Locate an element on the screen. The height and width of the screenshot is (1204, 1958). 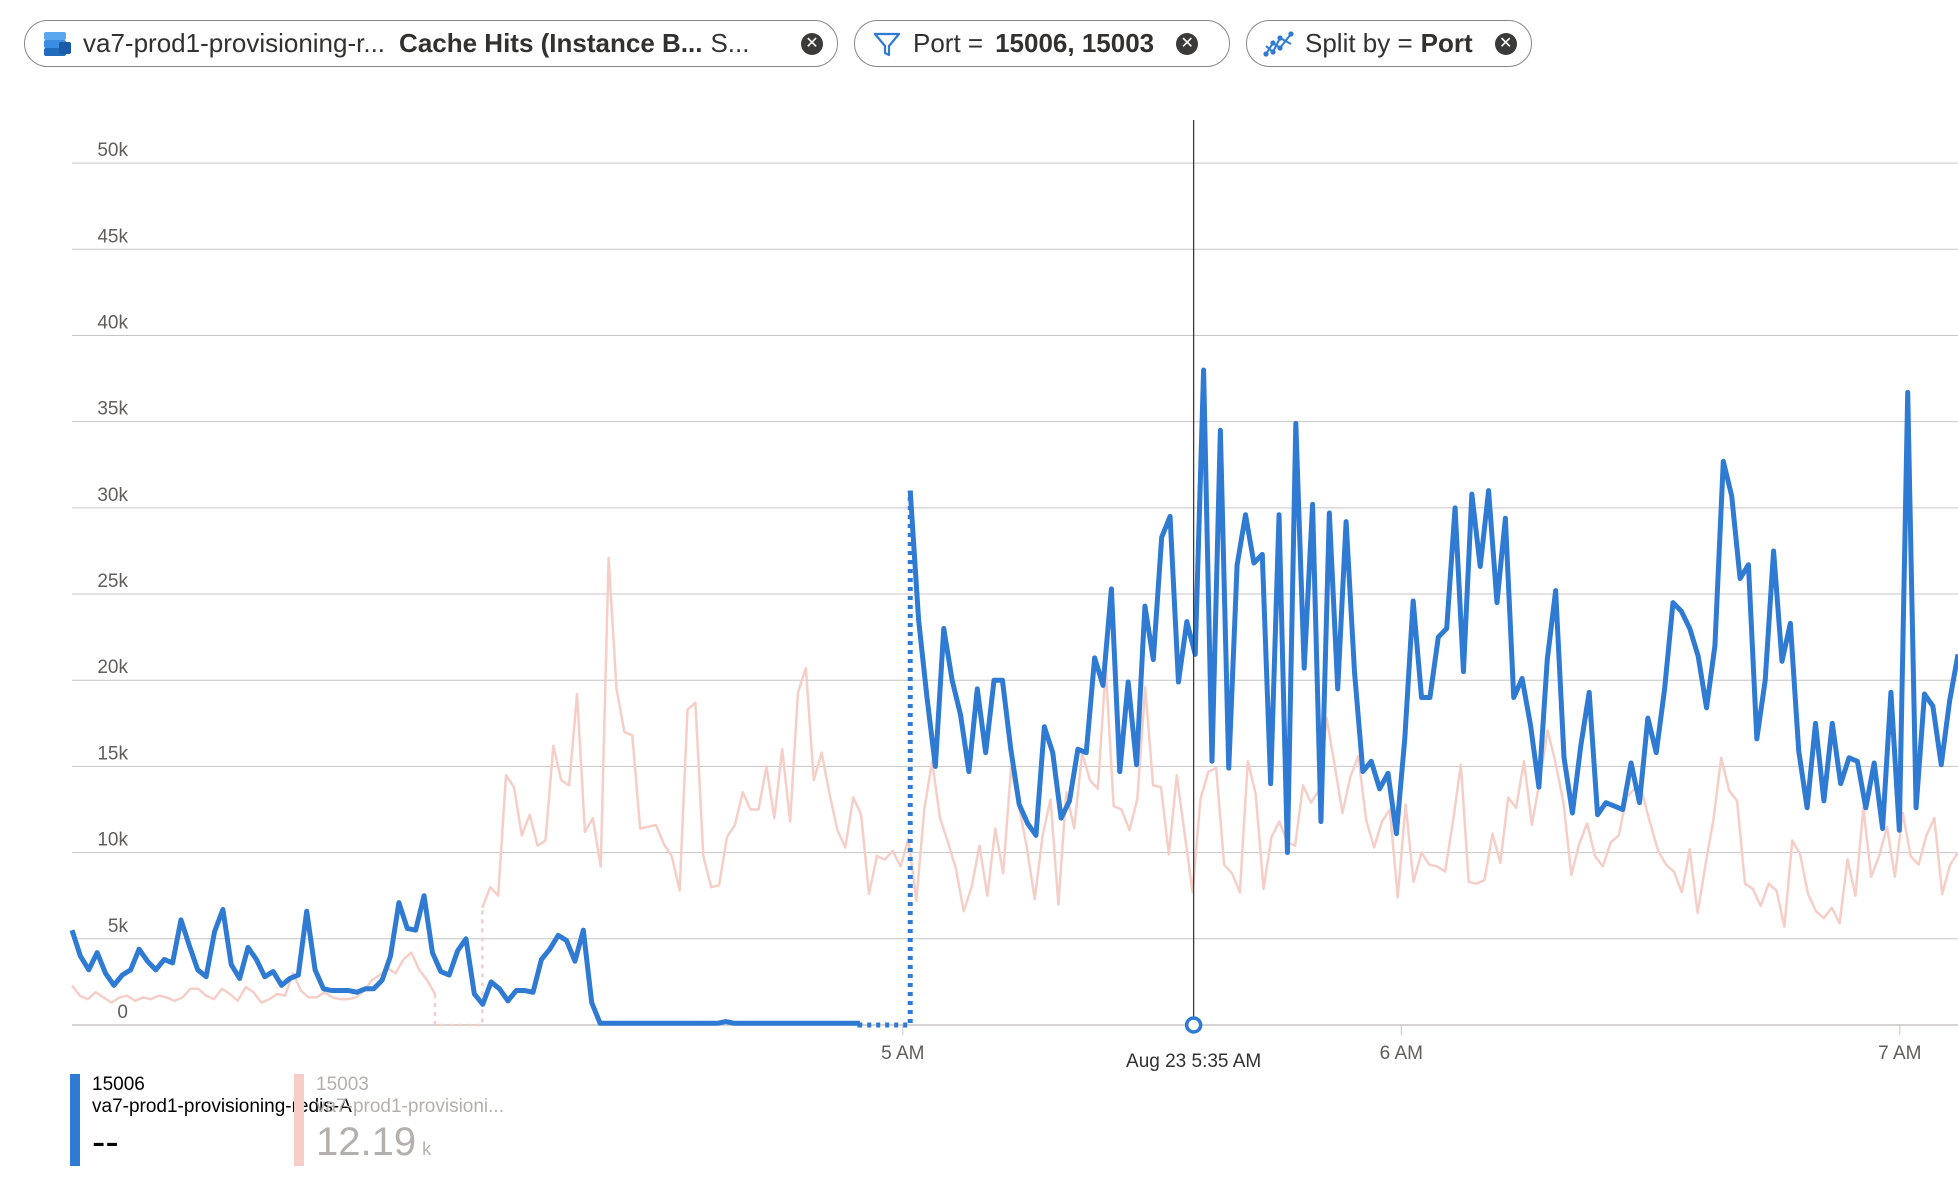
filter-pill: Port = 15006, 15003 ✕ is located at coordinates (1042, 43).